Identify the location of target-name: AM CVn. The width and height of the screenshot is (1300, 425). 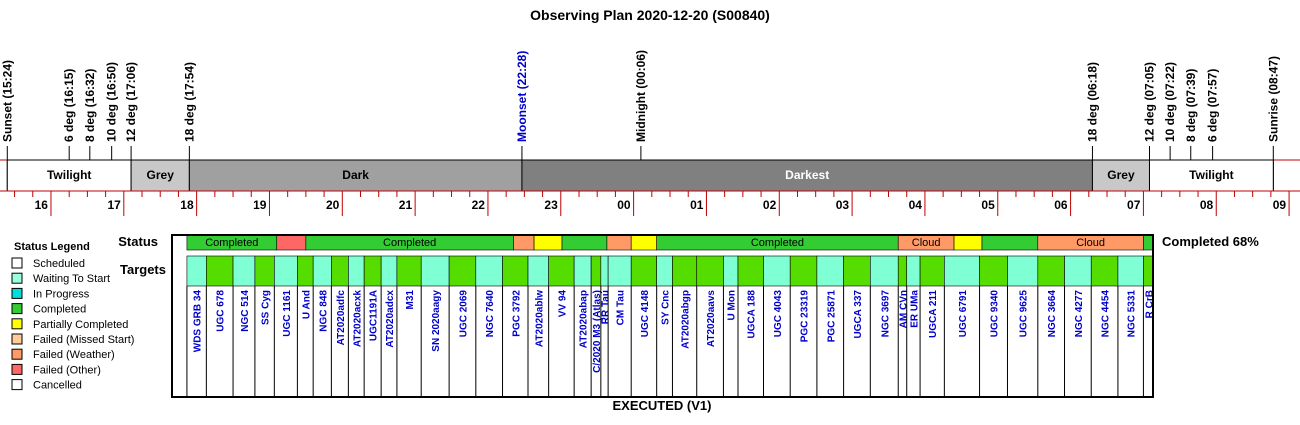
(903, 309).